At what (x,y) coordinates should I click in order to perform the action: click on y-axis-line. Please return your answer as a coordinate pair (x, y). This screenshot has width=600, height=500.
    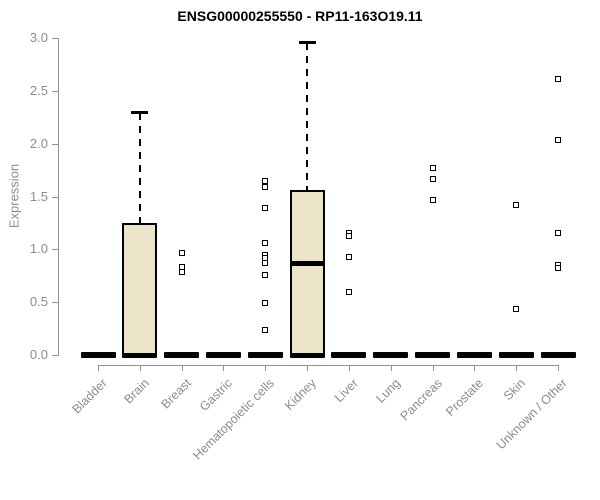
    Looking at the image, I should click on (58, 197).